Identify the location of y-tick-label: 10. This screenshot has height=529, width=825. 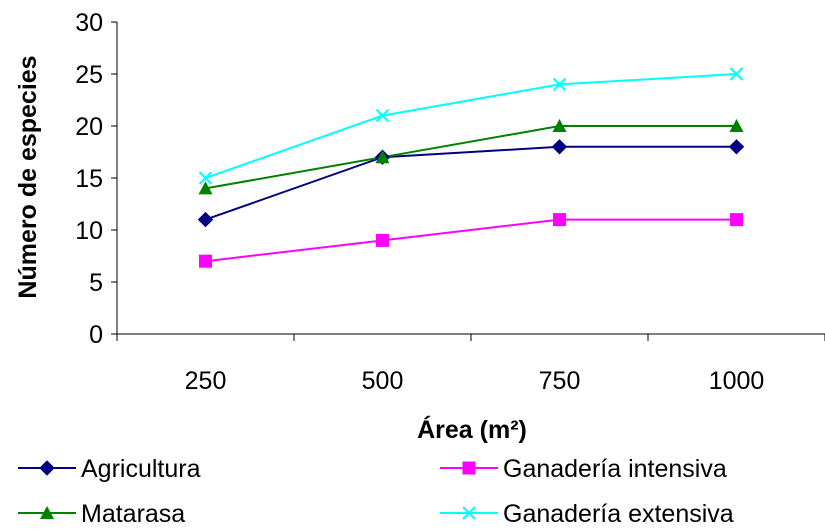
(89, 231).